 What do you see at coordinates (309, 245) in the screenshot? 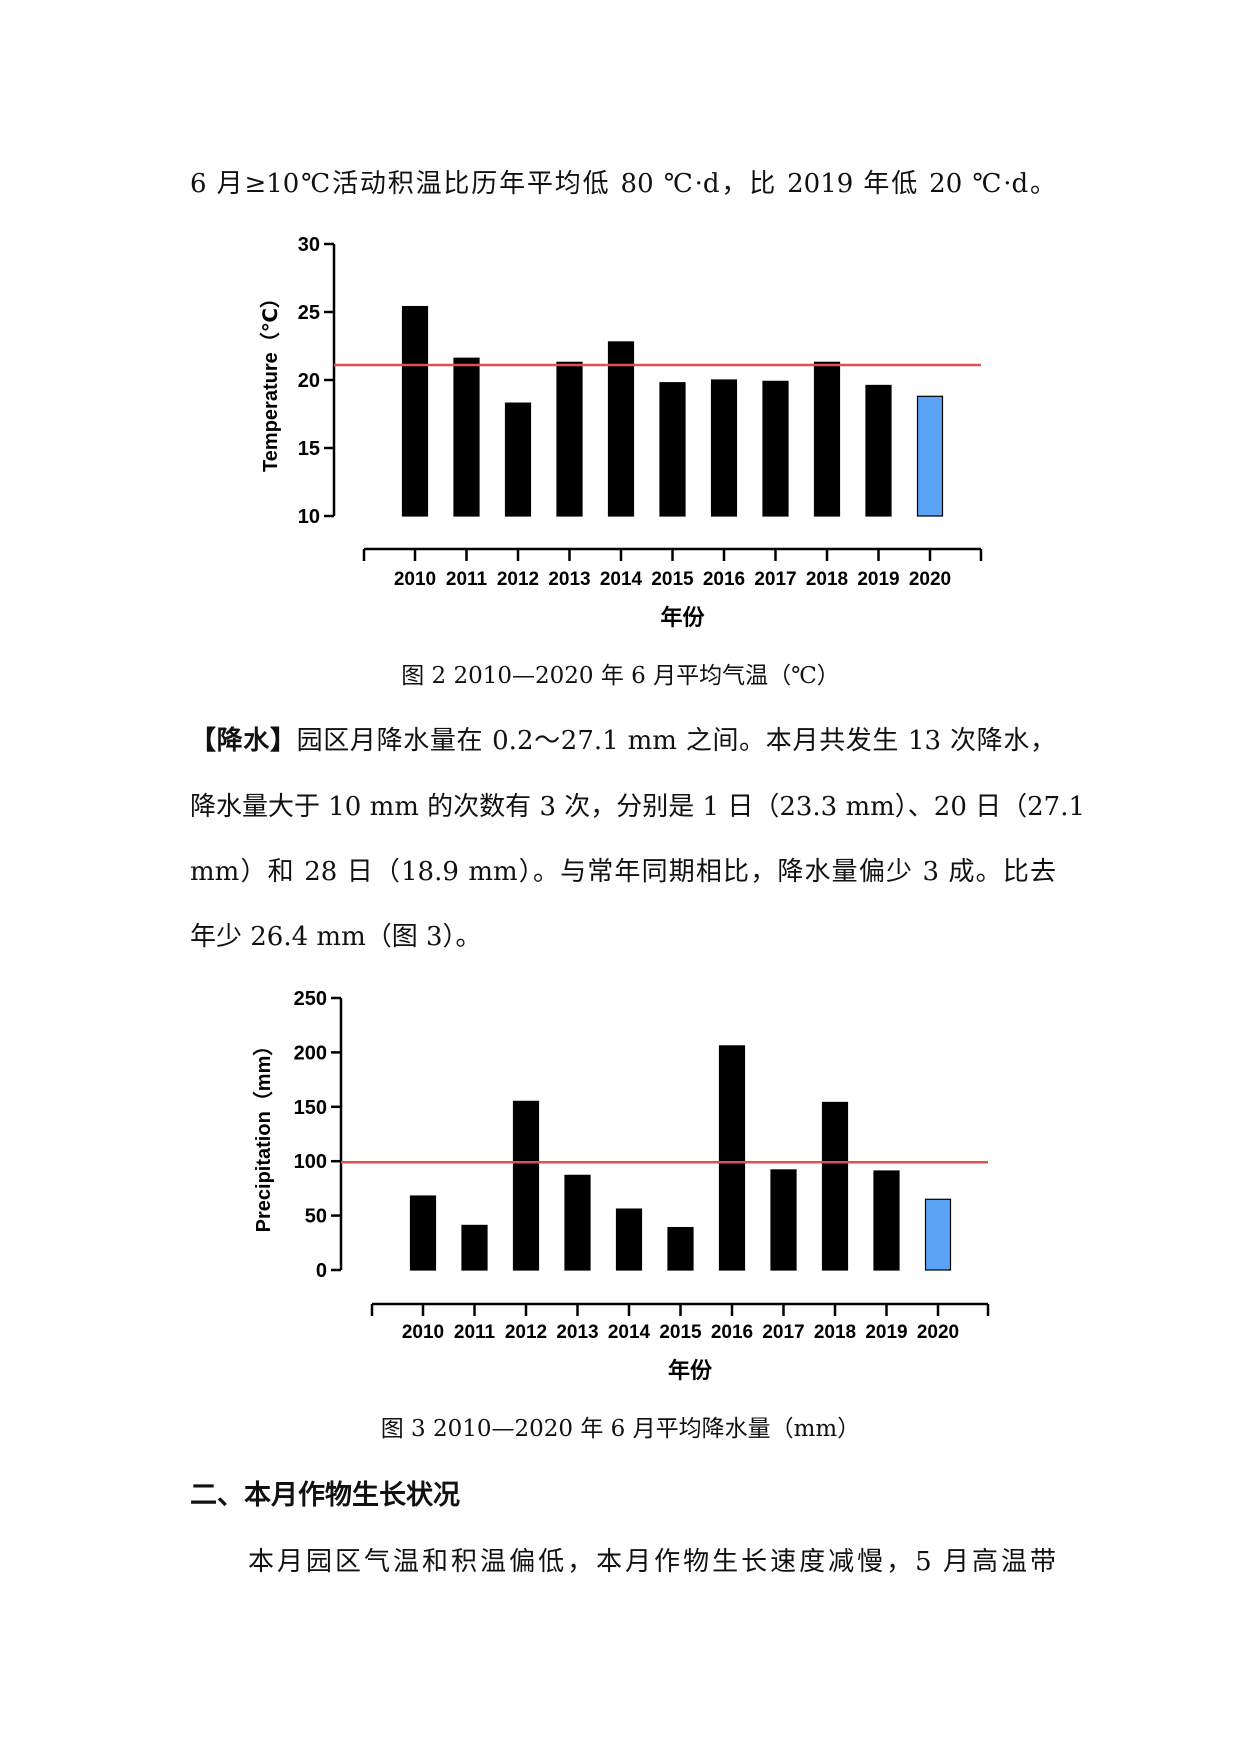
I see `y-tick-label: 30` at bounding box center [309, 245].